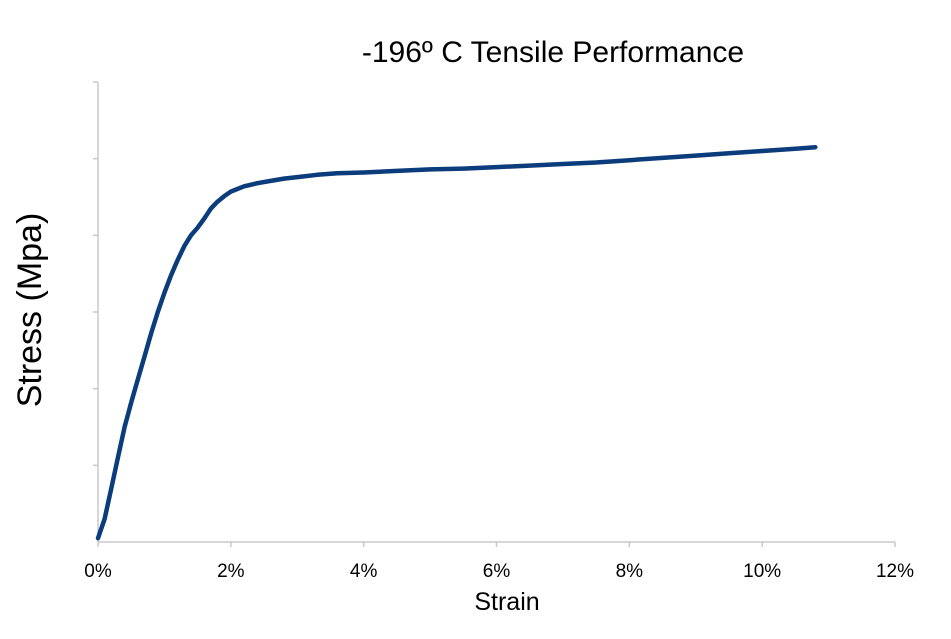 This screenshot has height=639, width=951. Describe the element at coordinates (506, 602) in the screenshot. I see `x-axis-label: Strain` at that location.